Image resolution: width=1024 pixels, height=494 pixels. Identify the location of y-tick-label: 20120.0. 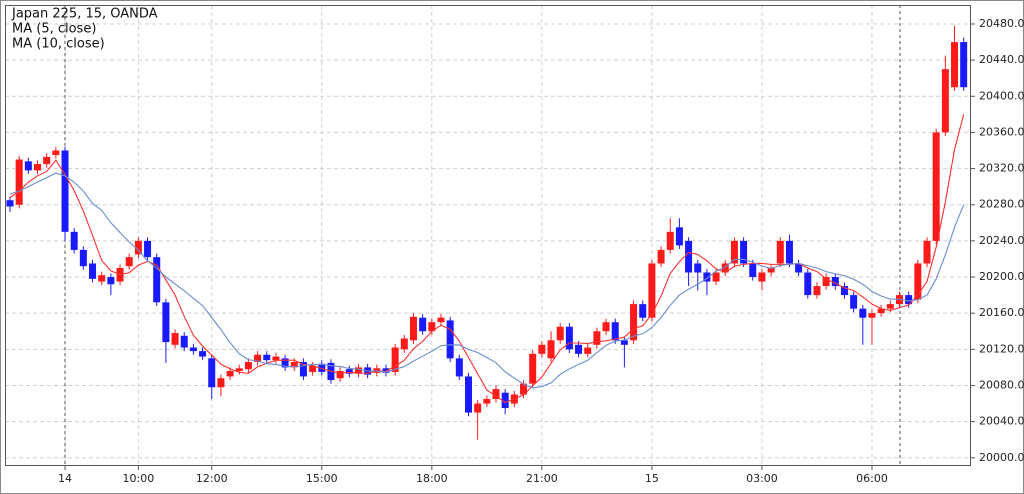
(1001, 348).